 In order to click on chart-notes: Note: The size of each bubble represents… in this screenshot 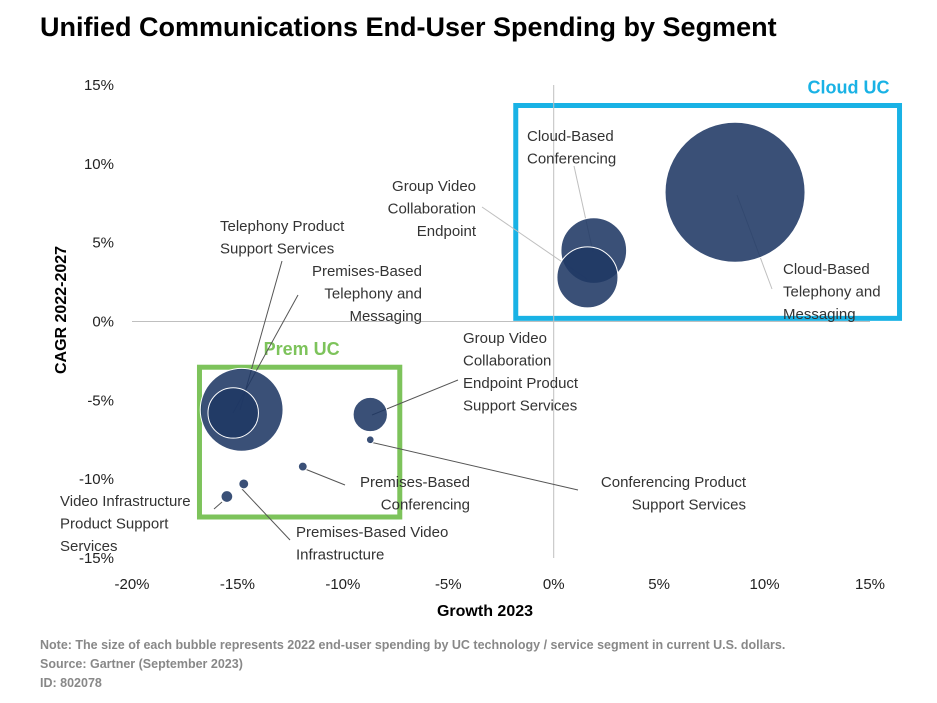, I will do `click(412, 664)`.